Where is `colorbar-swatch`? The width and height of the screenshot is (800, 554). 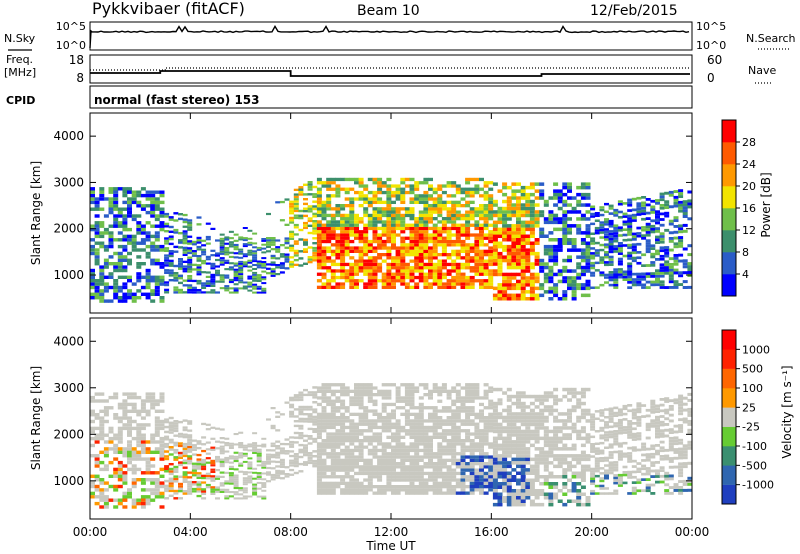
colorbar-swatch is located at coordinates (729, 131).